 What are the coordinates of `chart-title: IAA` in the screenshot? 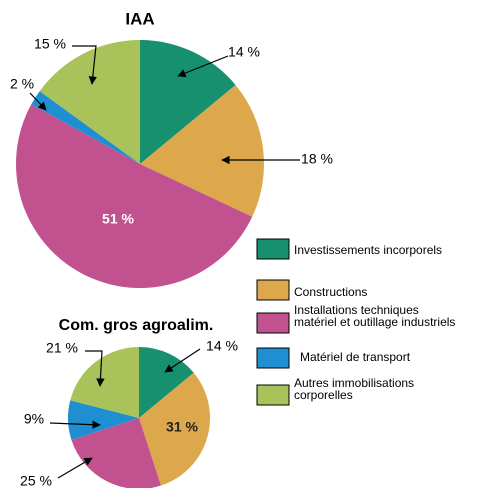 It's located at (139, 18).